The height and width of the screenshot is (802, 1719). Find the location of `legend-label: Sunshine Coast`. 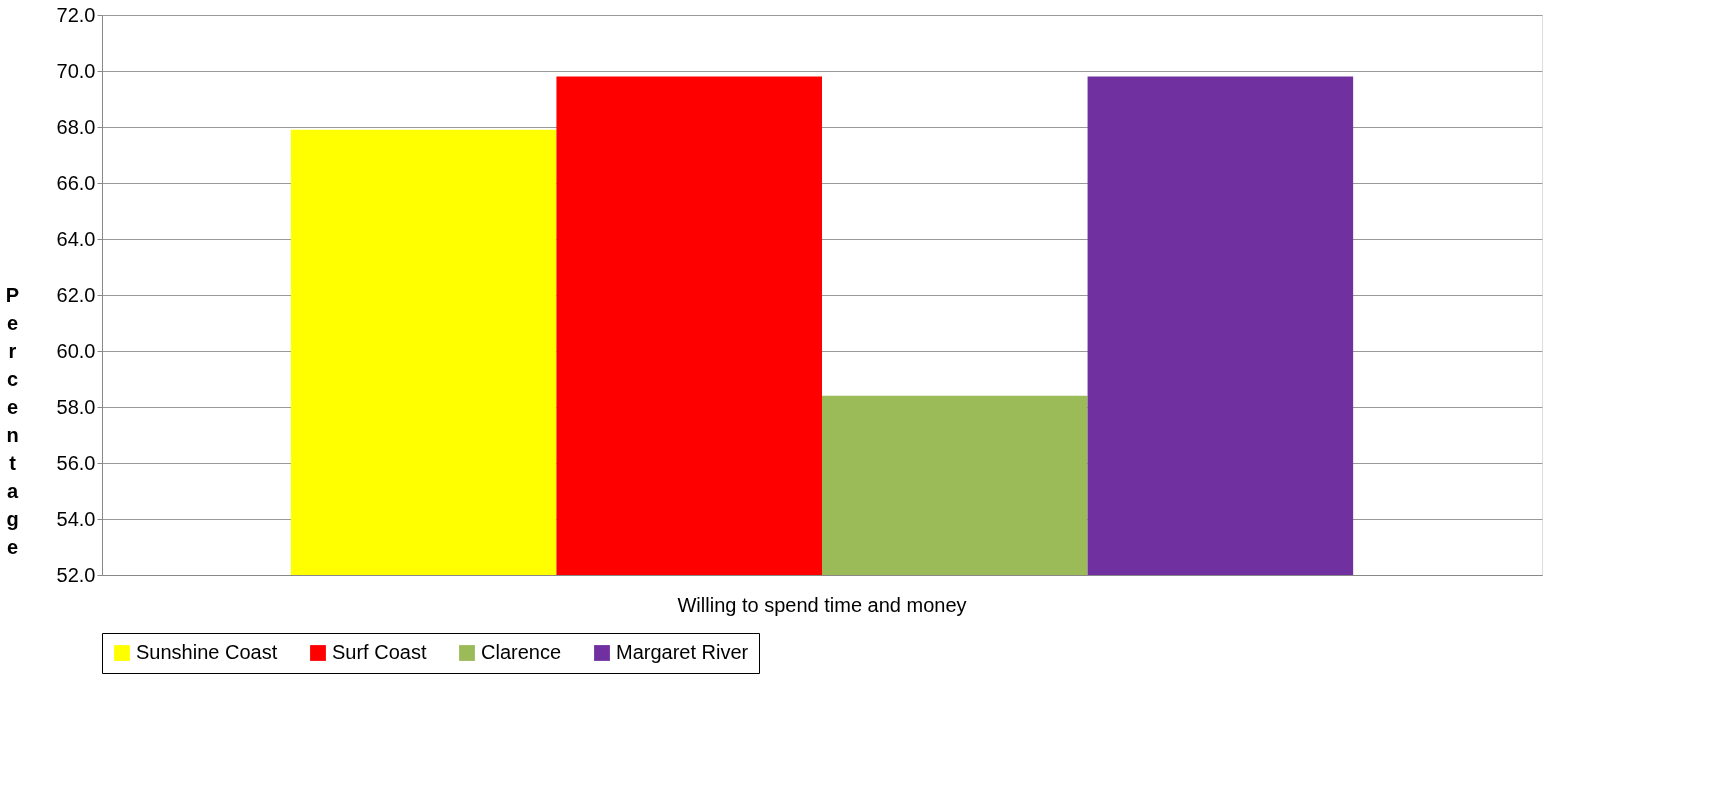

legend-label: Sunshine Coast is located at coordinates (207, 652).